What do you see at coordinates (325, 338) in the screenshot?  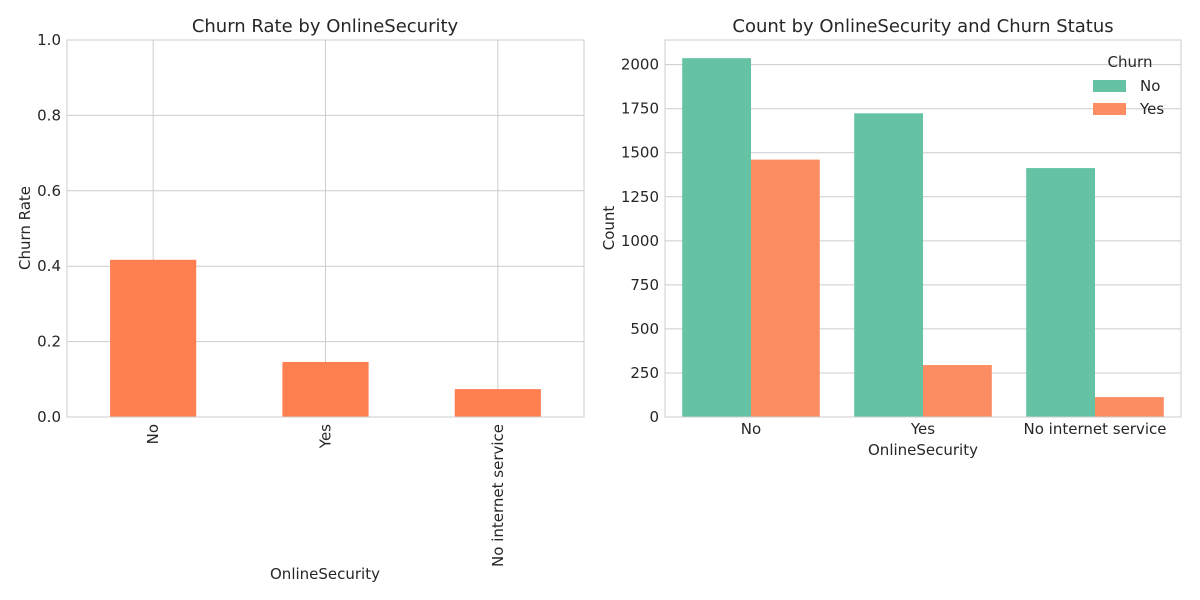 I see `chart1-bars` at bounding box center [325, 338].